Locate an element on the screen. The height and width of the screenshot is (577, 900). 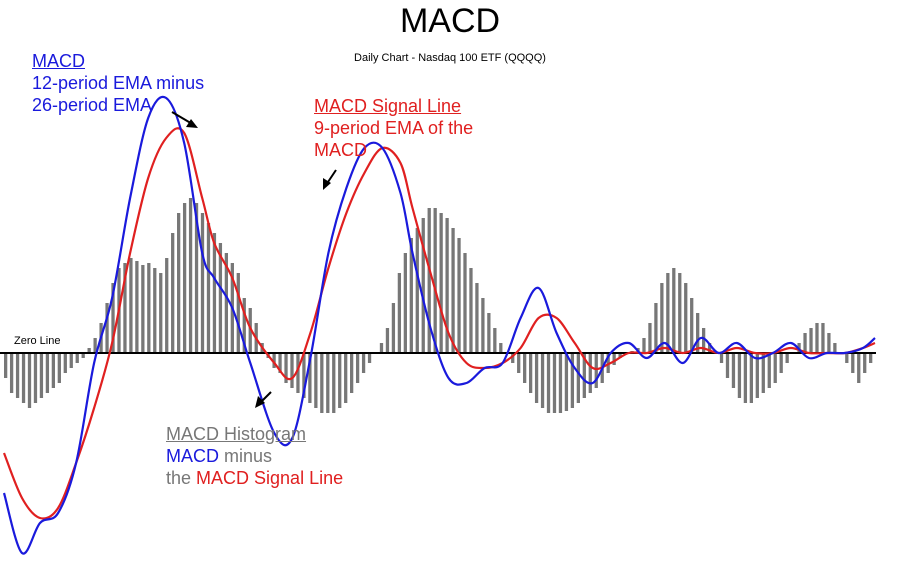
signal-annotation-line1: 9-period EMA of the is located at coordinates (394, 128).